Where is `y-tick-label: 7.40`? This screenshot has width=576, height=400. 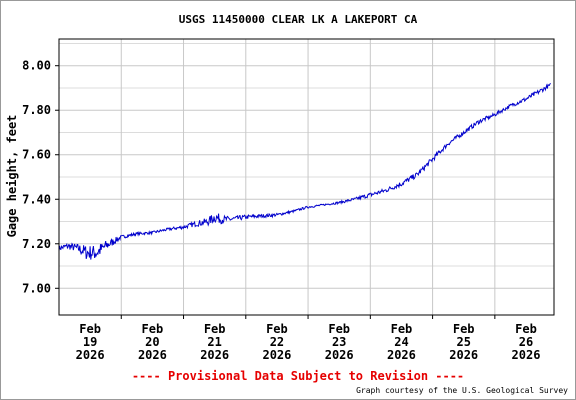
y-tick-label: 7.40 is located at coordinates (36, 199).